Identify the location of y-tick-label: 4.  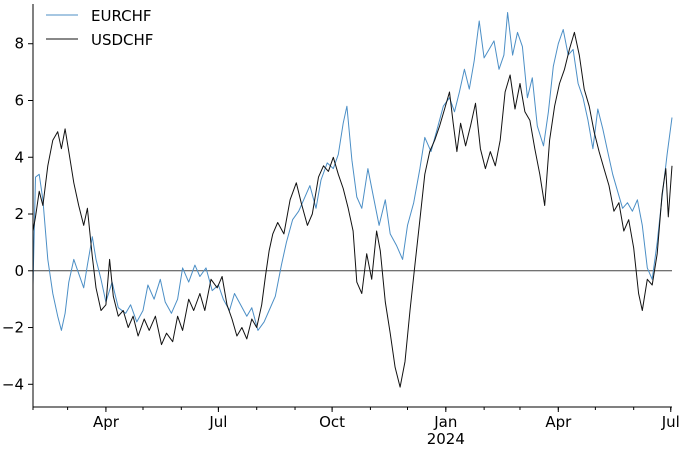
(19, 157).